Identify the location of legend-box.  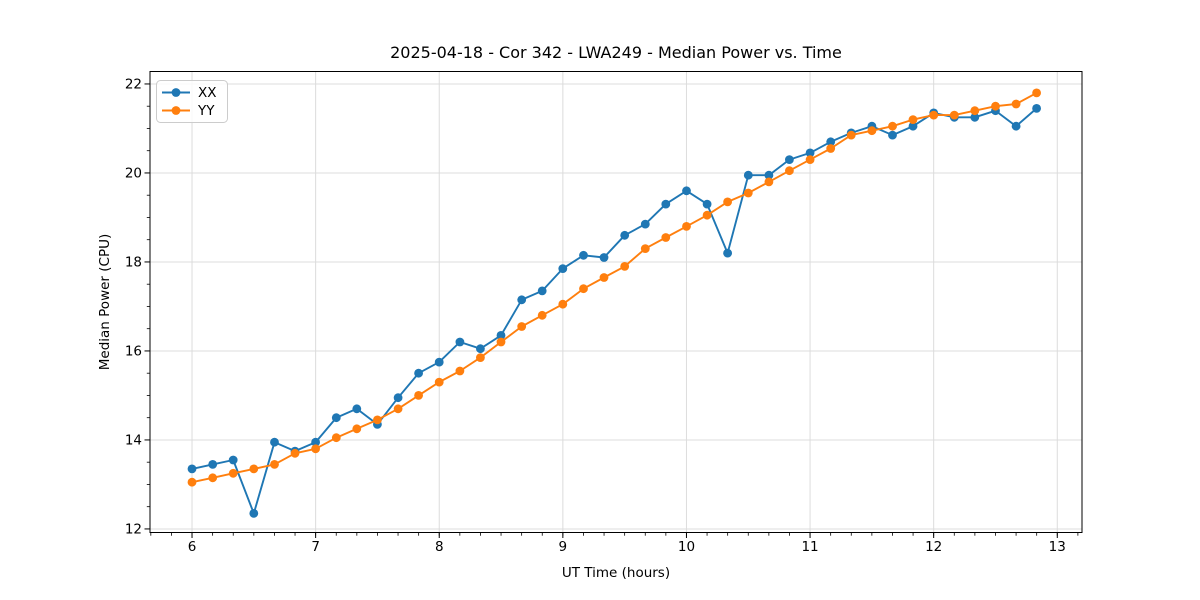
(192, 101).